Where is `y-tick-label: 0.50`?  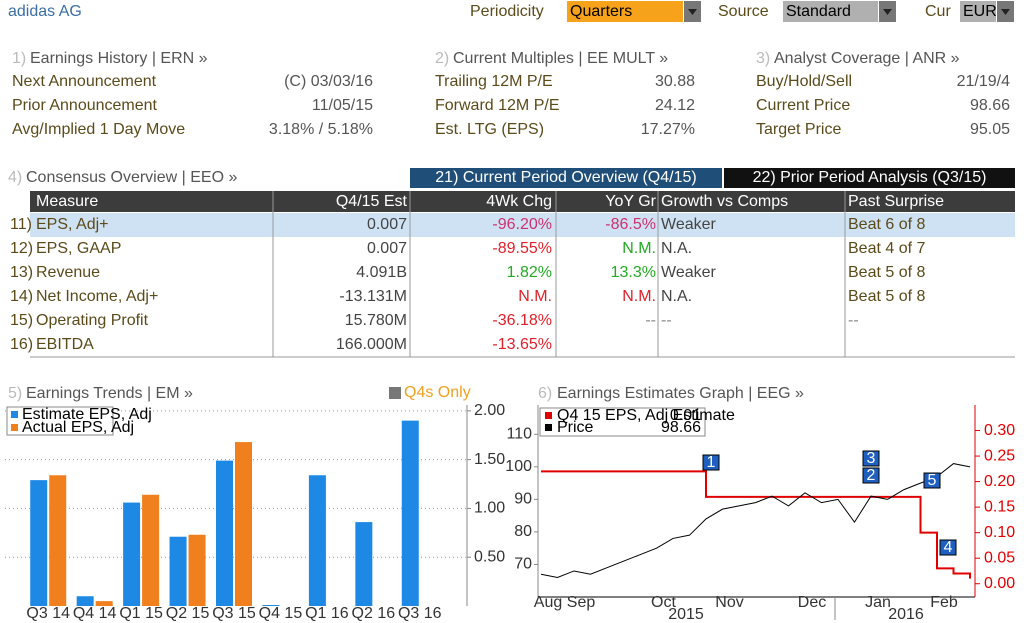 y-tick-label: 0.50 is located at coordinates (489, 556).